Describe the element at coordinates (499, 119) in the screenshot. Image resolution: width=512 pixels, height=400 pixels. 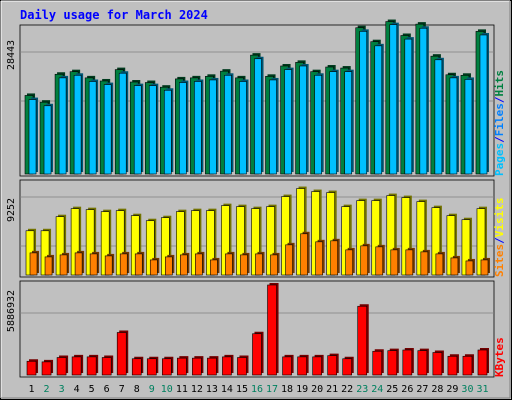
I see `legend-label: Files` at that location.